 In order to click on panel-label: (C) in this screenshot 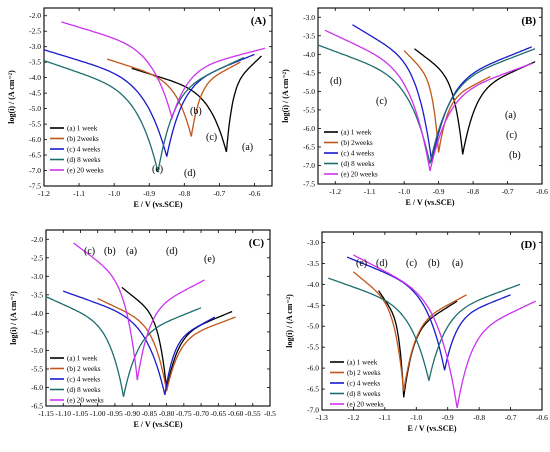, I will do `click(257, 243)`.